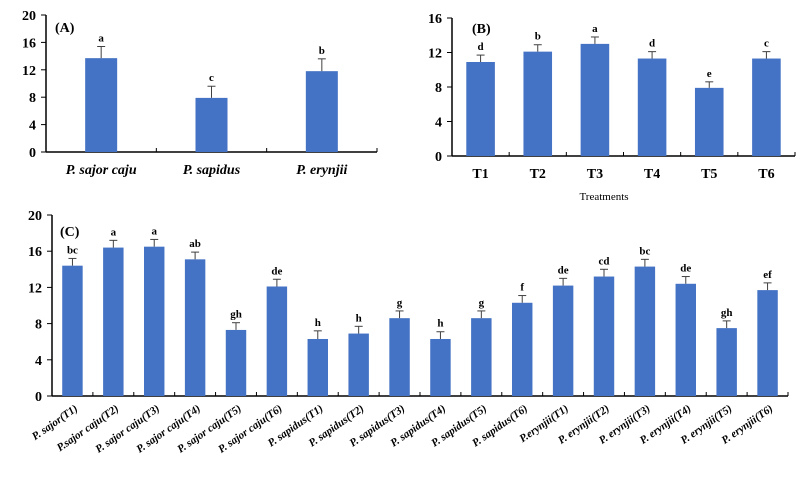 The image size is (810, 487). I want to click on significance-label: ab, so click(195, 244).